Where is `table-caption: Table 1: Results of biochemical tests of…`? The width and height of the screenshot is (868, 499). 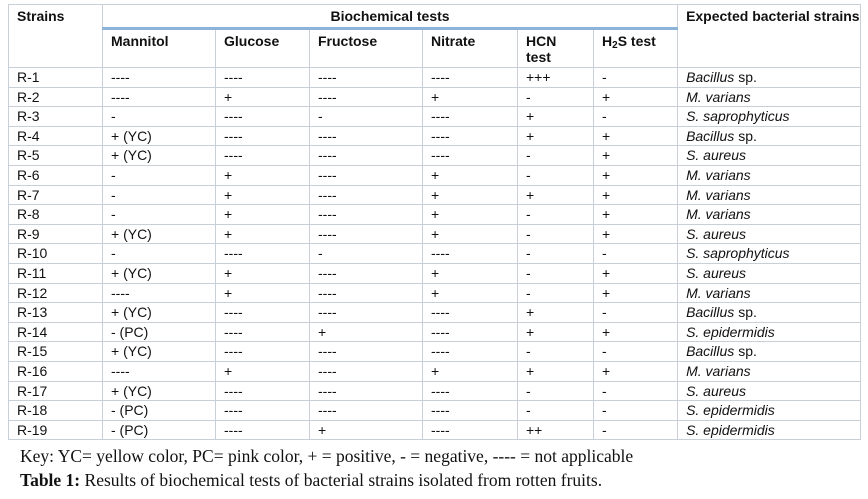 table-caption: Table 1: Results of biochemical tests of… is located at coordinates (311, 480).